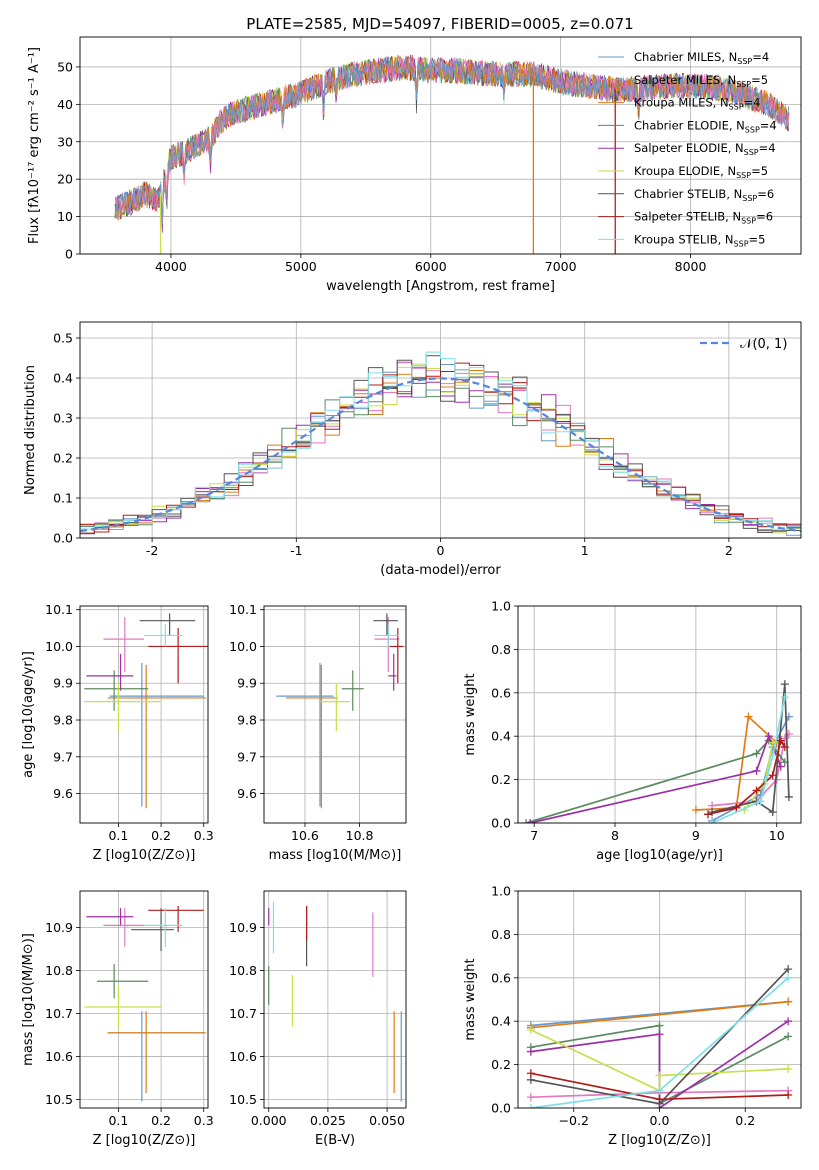  Describe the element at coordinates (615, 835) in the screenshot. I see `x-tick-label: 8` at that location.